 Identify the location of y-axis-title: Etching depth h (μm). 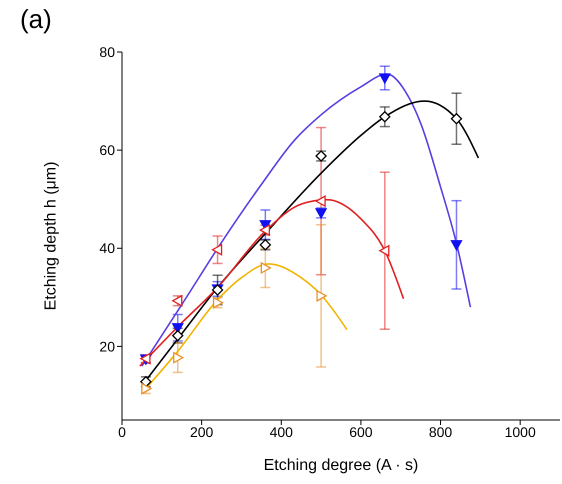
(51, 236).